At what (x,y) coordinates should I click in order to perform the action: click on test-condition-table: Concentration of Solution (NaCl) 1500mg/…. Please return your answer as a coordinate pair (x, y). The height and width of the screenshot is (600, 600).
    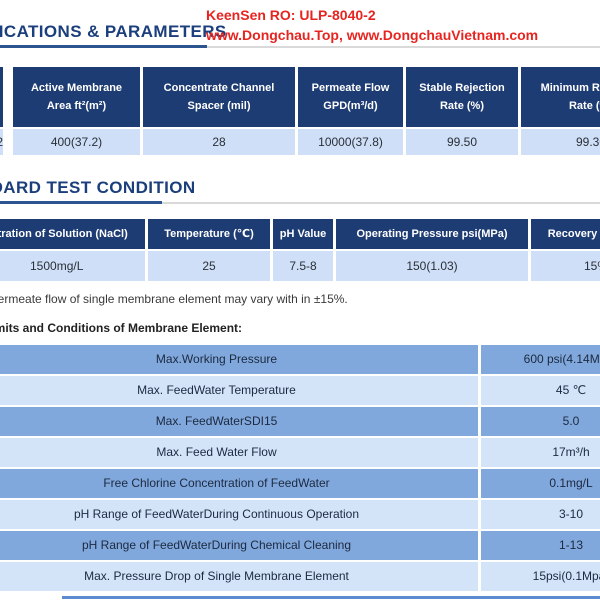
    Looking at the image, I should click on (300, 250).